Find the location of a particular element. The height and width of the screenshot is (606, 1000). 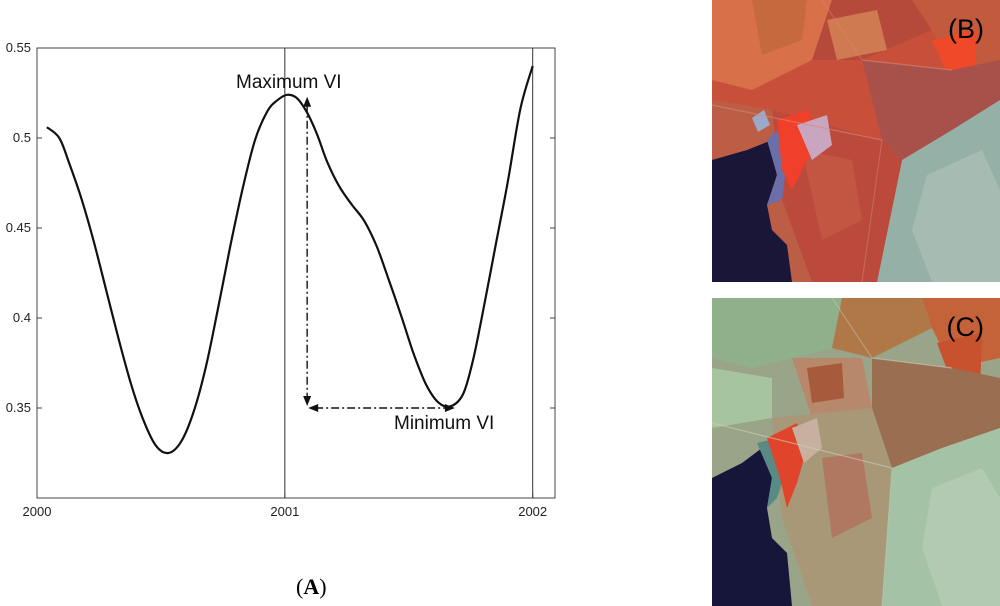

y-tick-label: 0.55 is located at coordinates (18, 47).